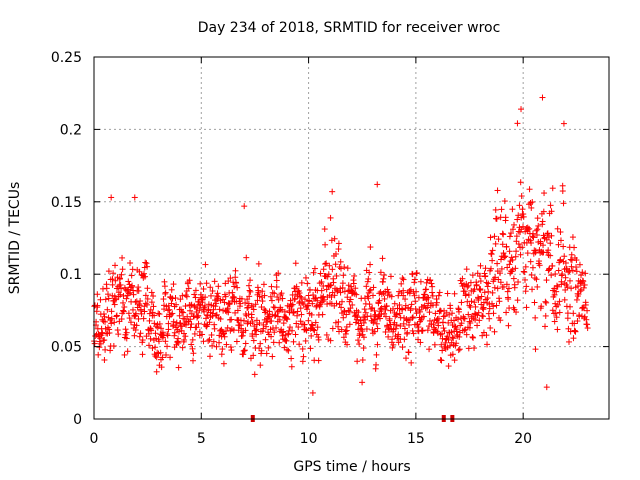 This screenshot has width=640, height=480. I want to click on x-tick-labels: 0 5 10 15 20, so click(311, 439).